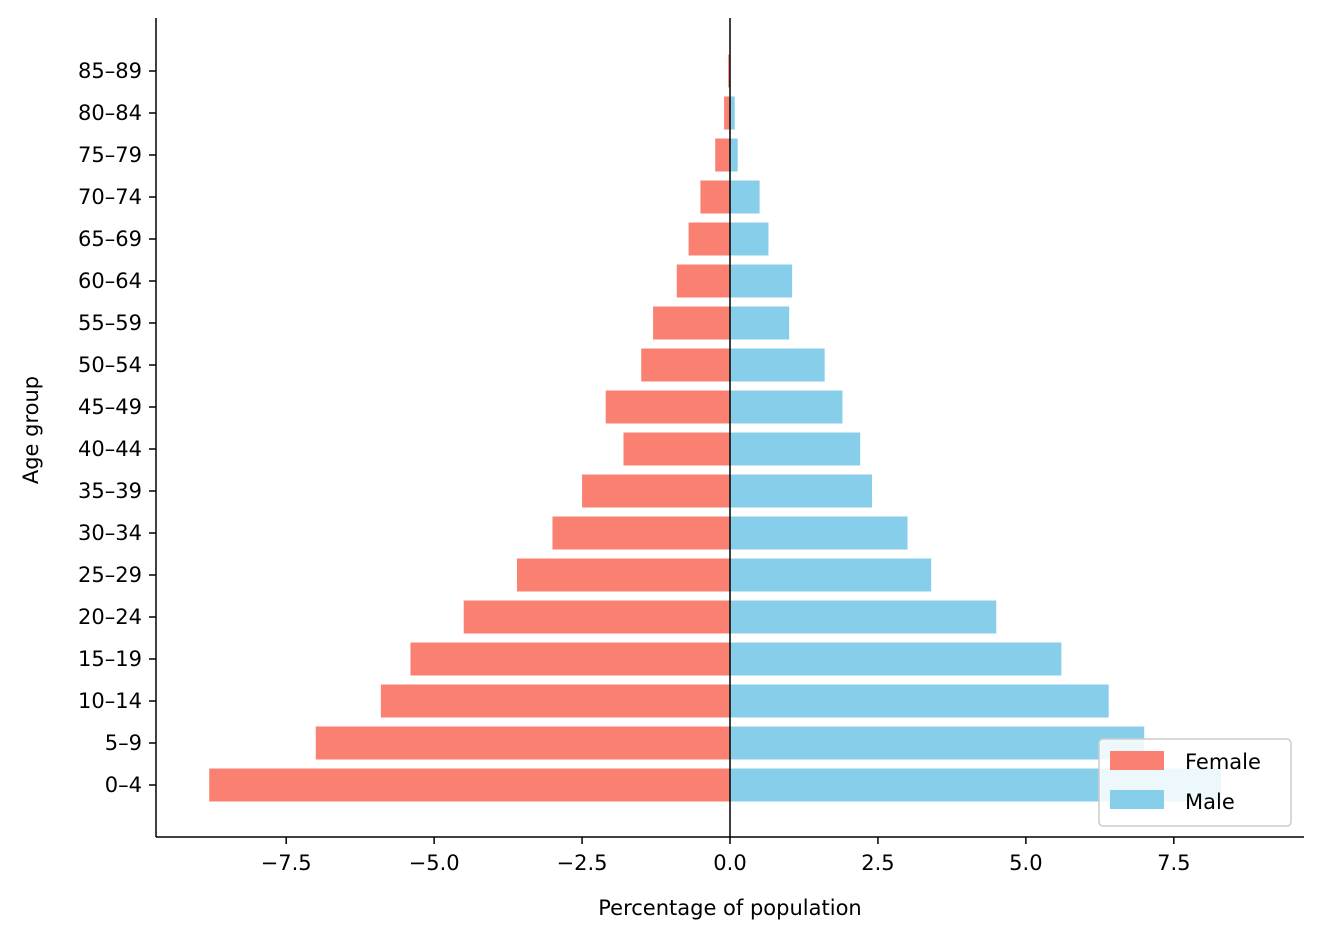 This screenshot has width=1323, height=940. I want to click on x-tick-label-0: −7.5, so click(286, 863).